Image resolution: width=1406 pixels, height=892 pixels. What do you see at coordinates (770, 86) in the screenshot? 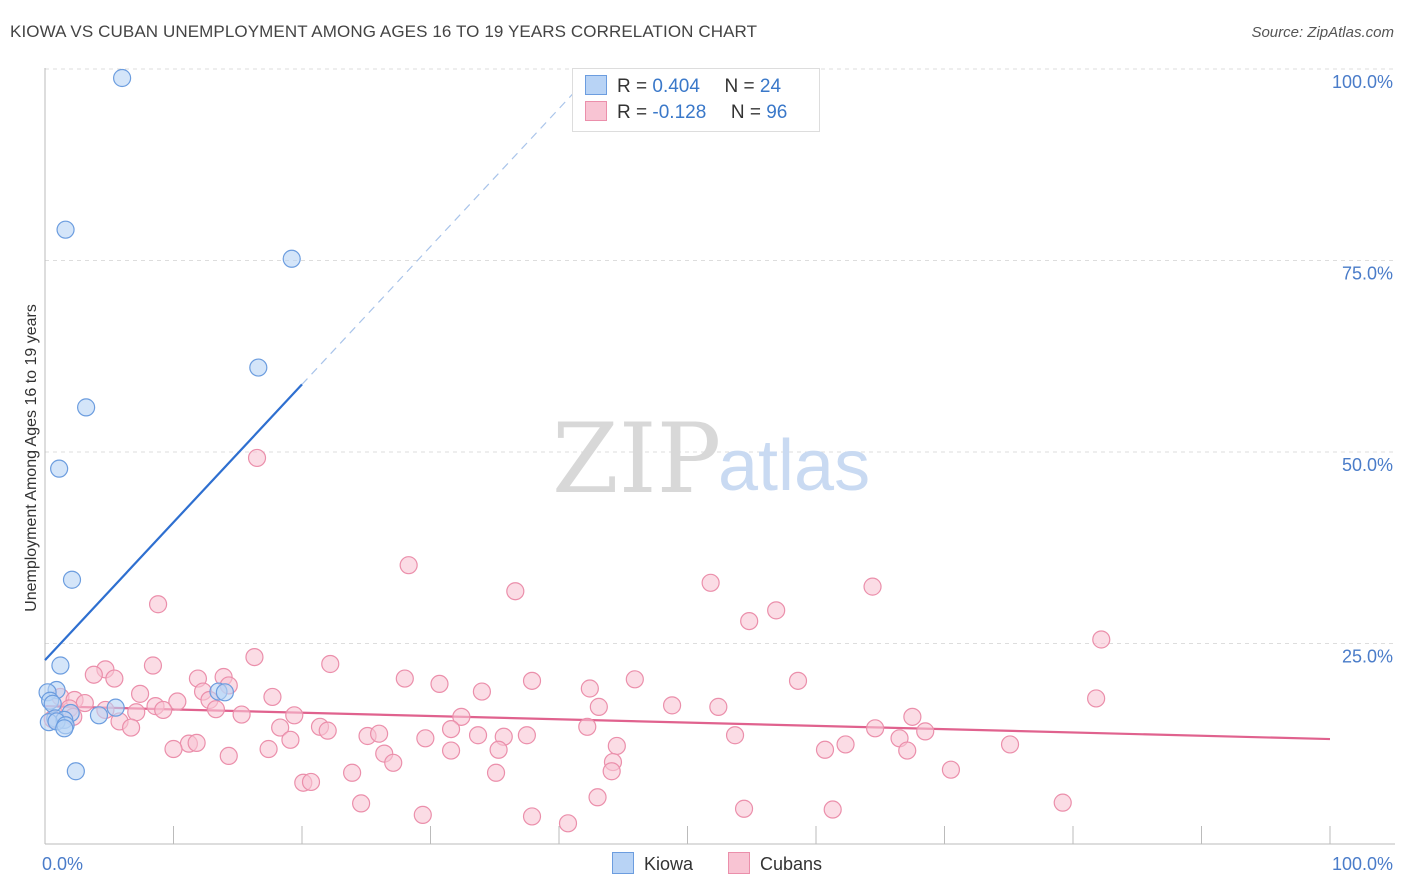
I see `kiowa-n-value: 24` at bounding box center [770, 86].